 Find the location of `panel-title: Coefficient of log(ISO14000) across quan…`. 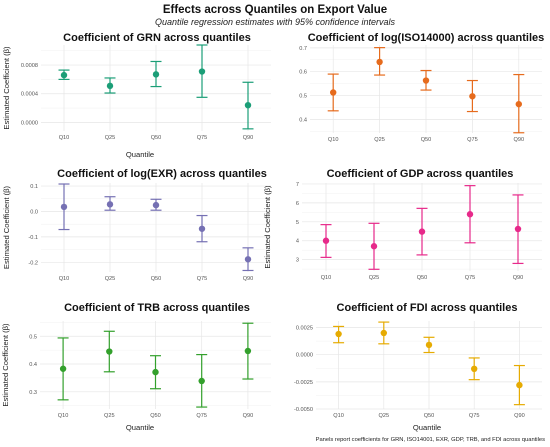

panel-title: Coefficient of log(ISO14000) across quan… is located at coordinates (426, 38).